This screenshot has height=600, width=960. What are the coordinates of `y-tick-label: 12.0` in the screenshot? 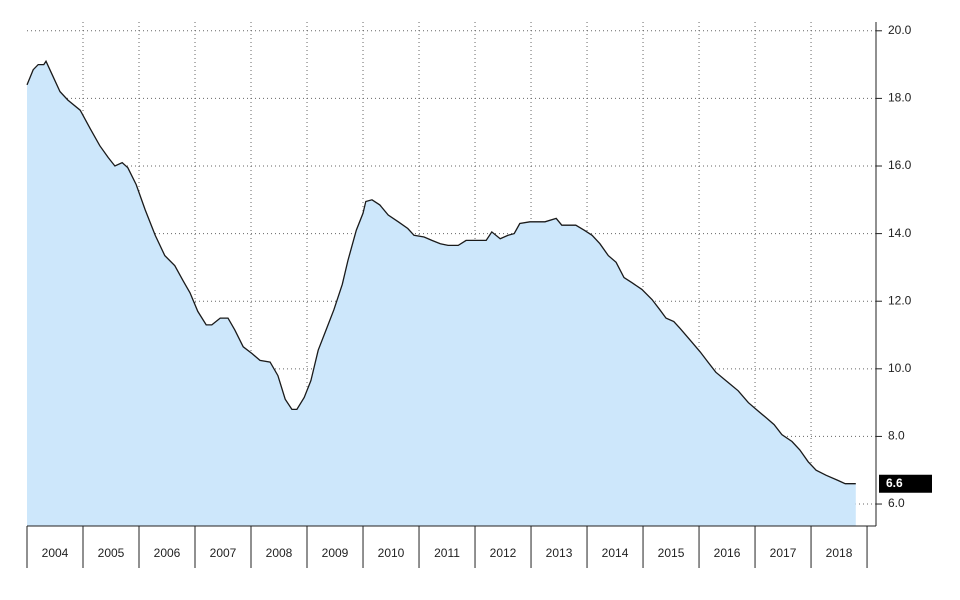 It's located at (900, 300).